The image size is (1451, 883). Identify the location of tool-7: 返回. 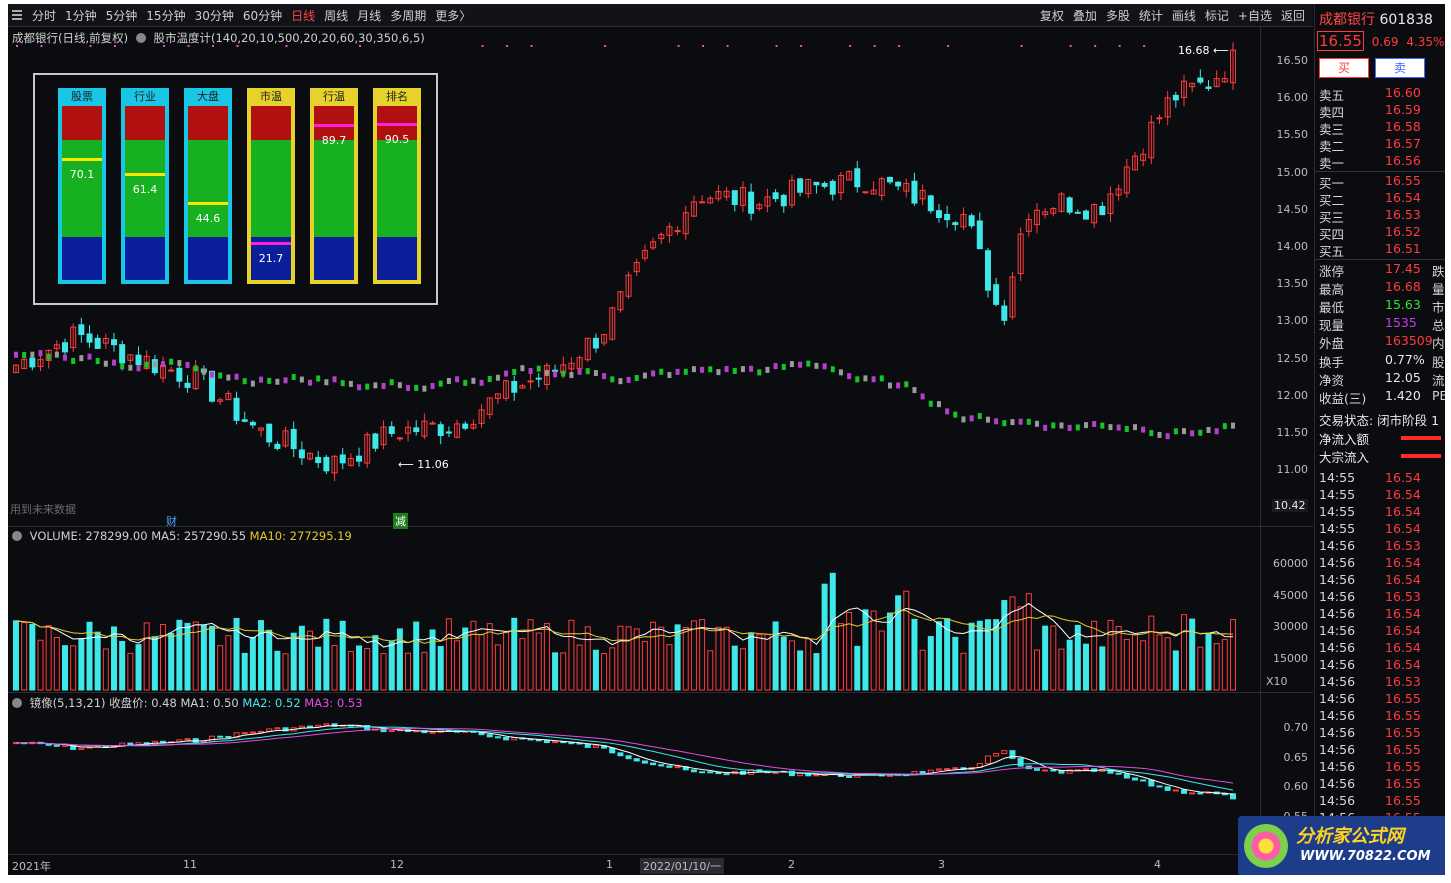
(1292, 16).